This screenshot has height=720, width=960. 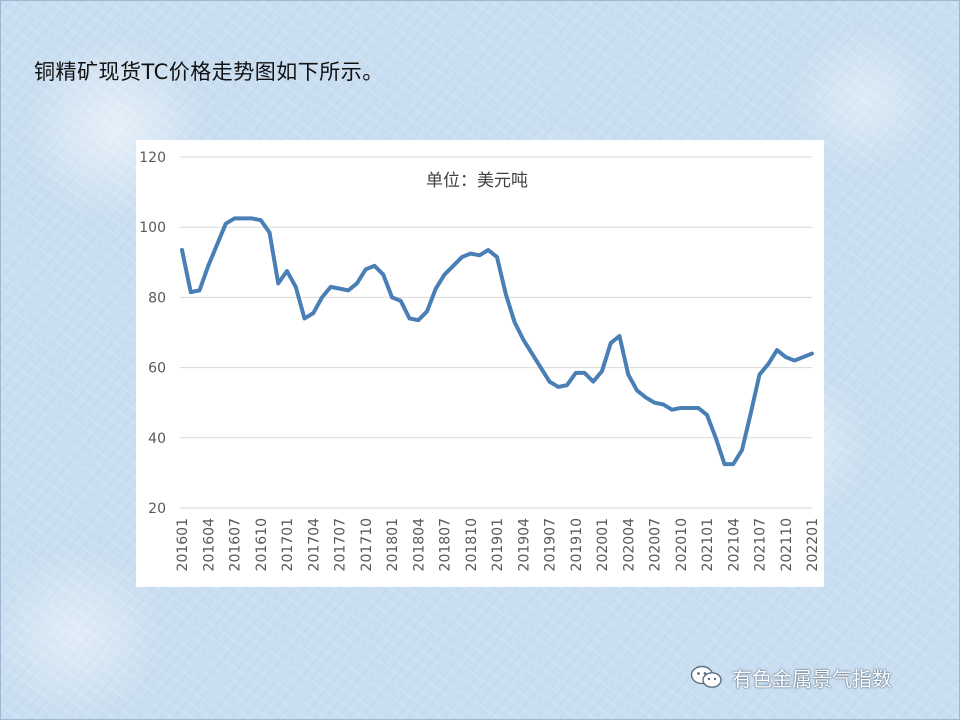 I want to click on x-tick-label: 201601, so click(x=183, y=544).